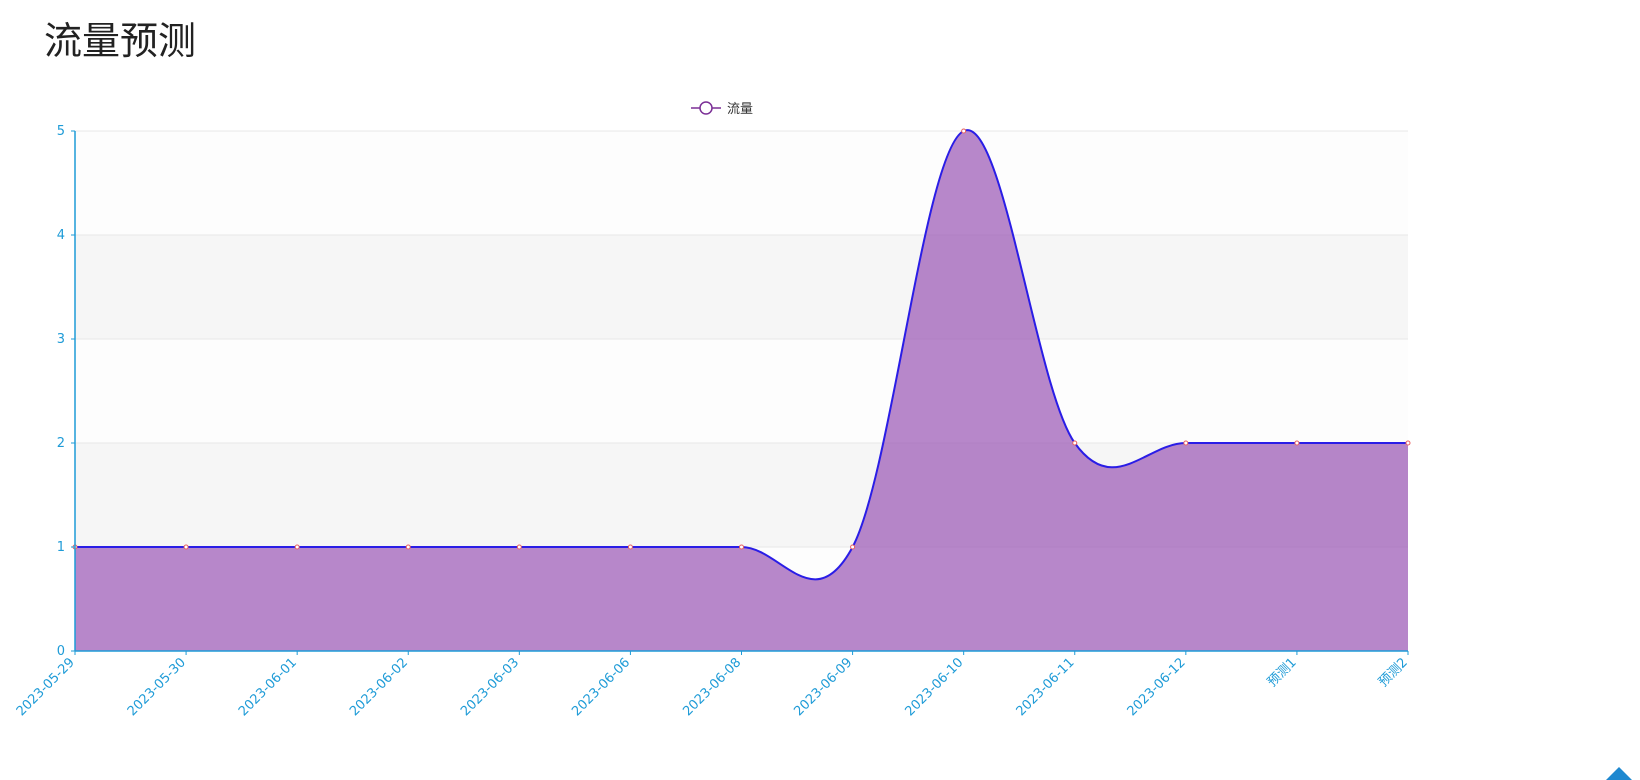 The height and width of the screenshot is (780, 1640). Describe the element at coordinates (379, 687) in the screenshot. I see `x-tick-label: 2023-06-02` at that location.